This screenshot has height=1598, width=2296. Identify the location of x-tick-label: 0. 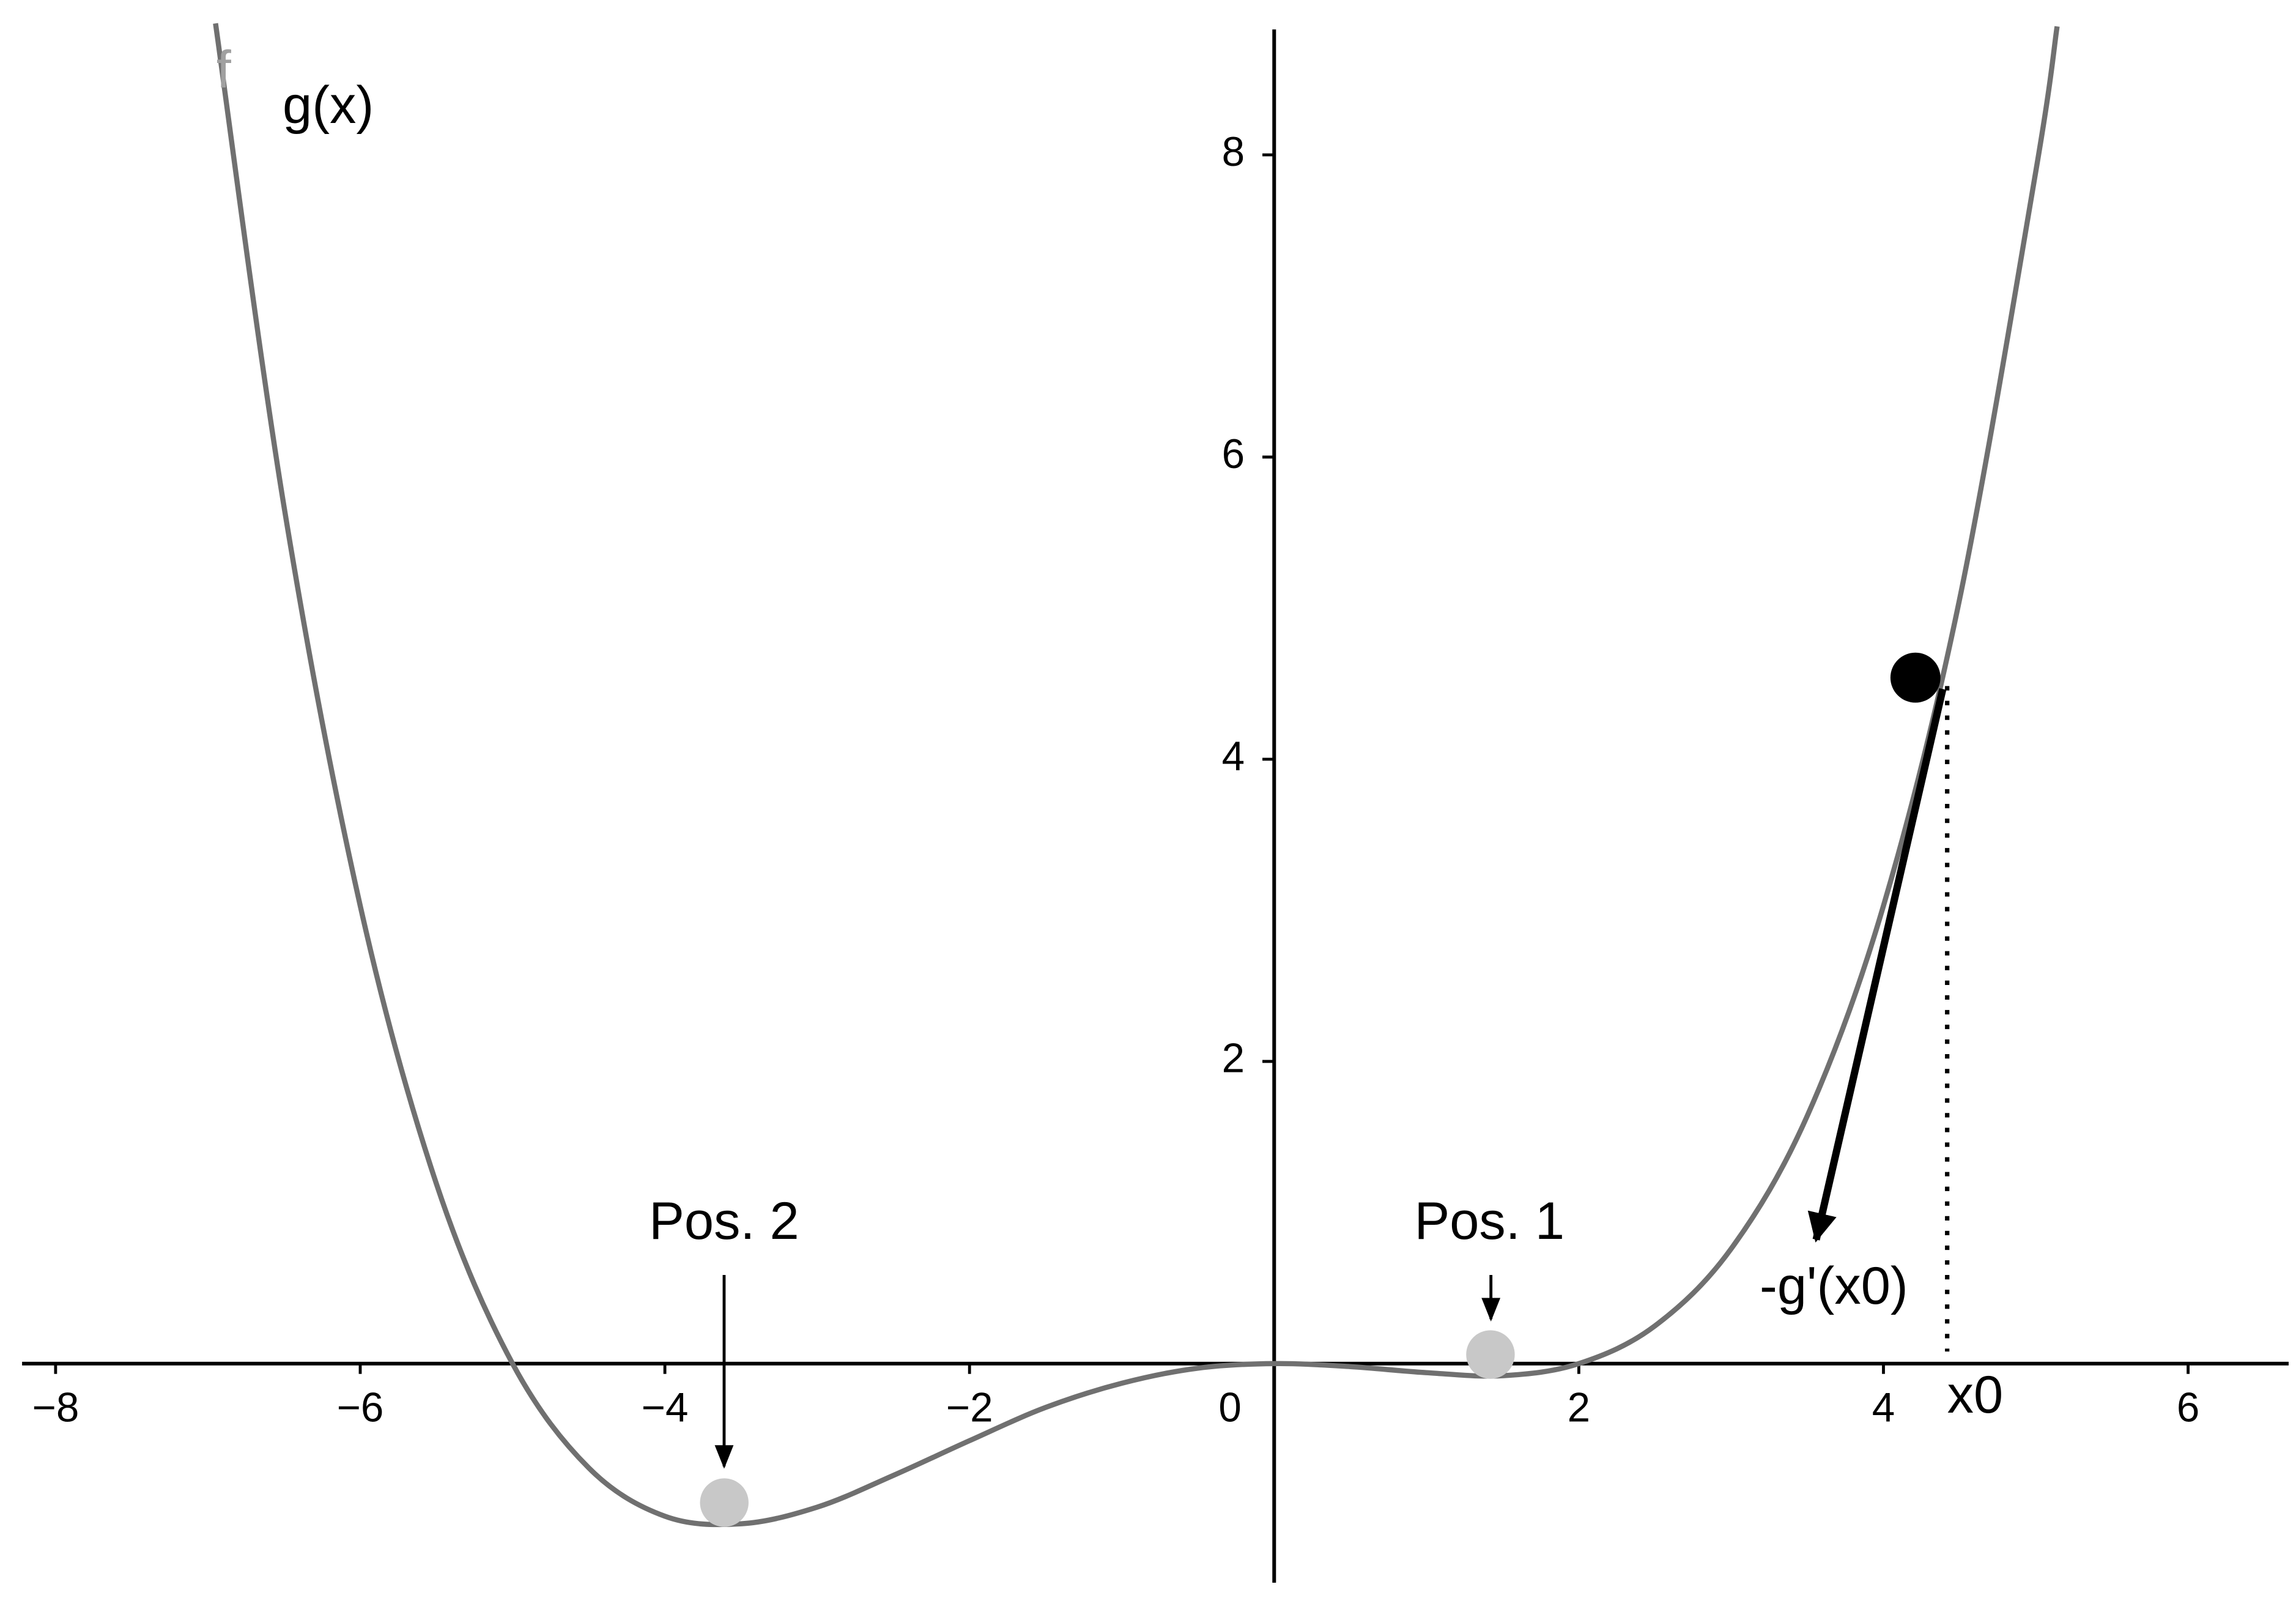
(1230, 1408).